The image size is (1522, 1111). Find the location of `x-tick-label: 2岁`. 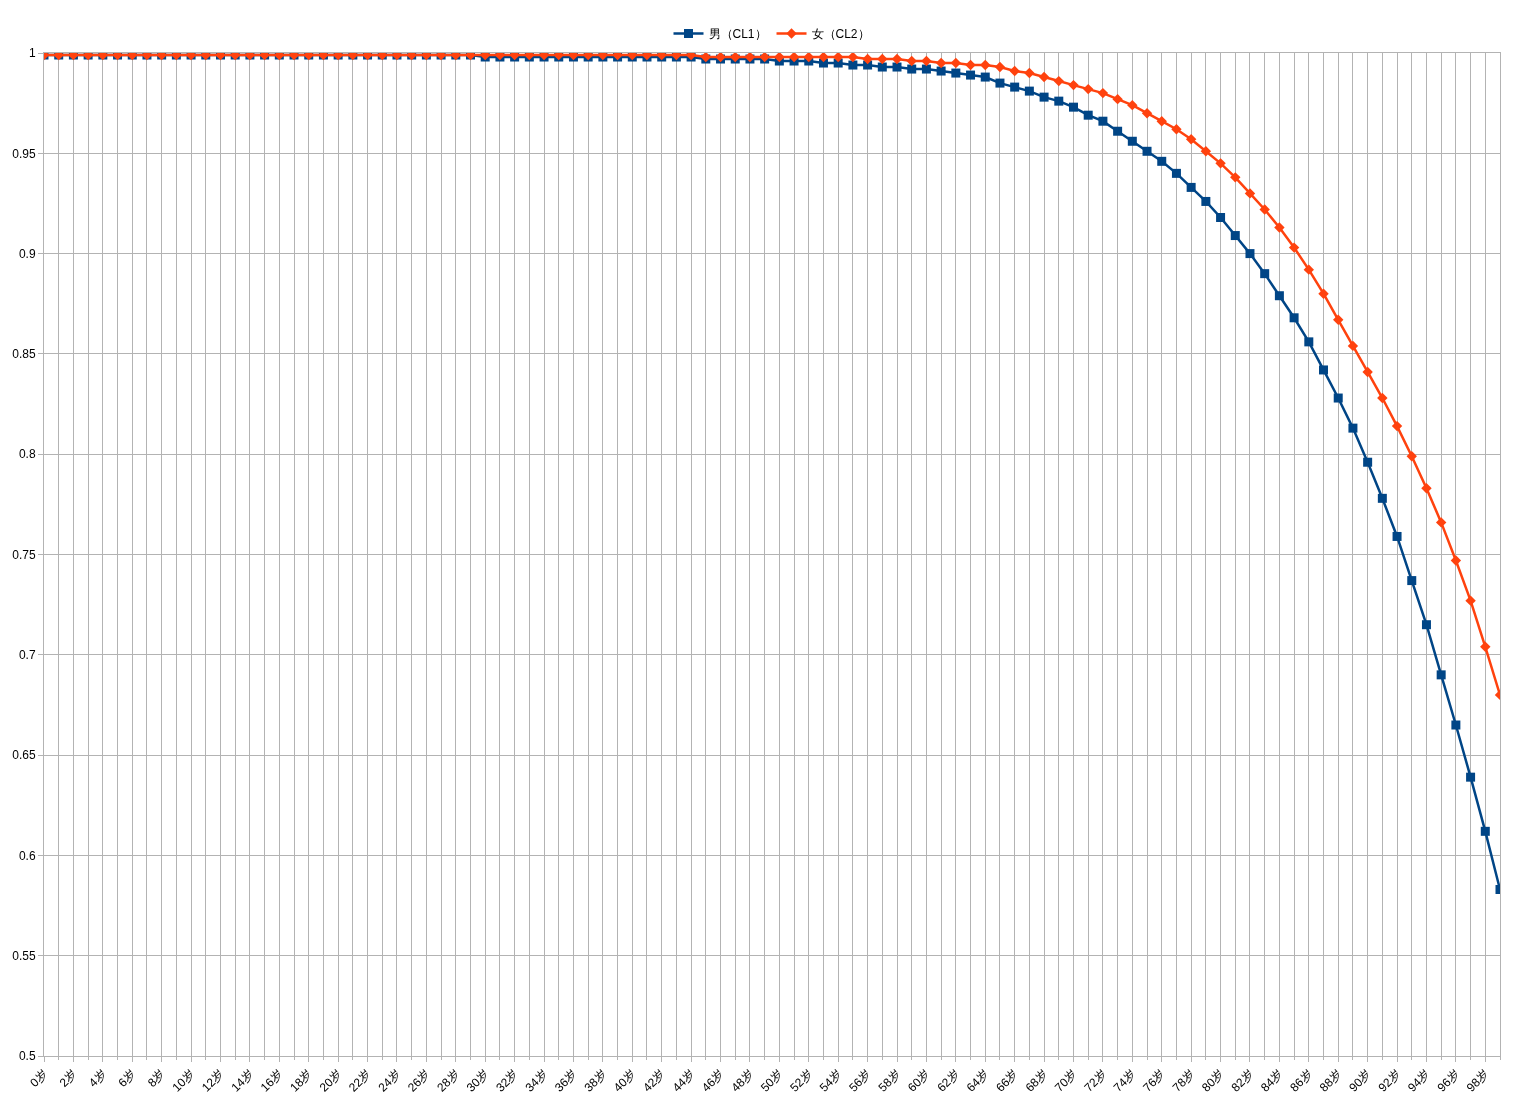

x-tick-label: 2岁 is located at coordinates (68, 1078).